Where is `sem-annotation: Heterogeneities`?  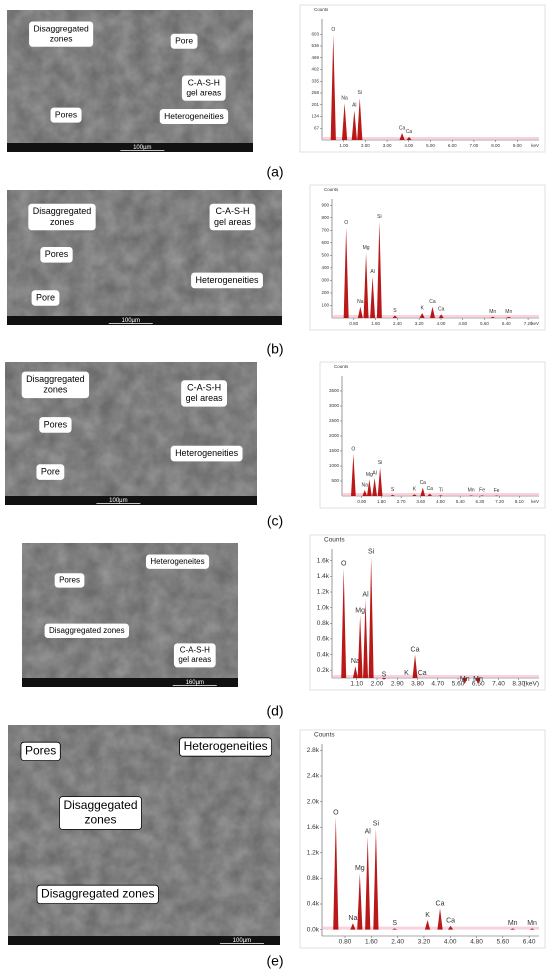 sem-annotation: Heterogeneities is located at coordinates (194, 117).